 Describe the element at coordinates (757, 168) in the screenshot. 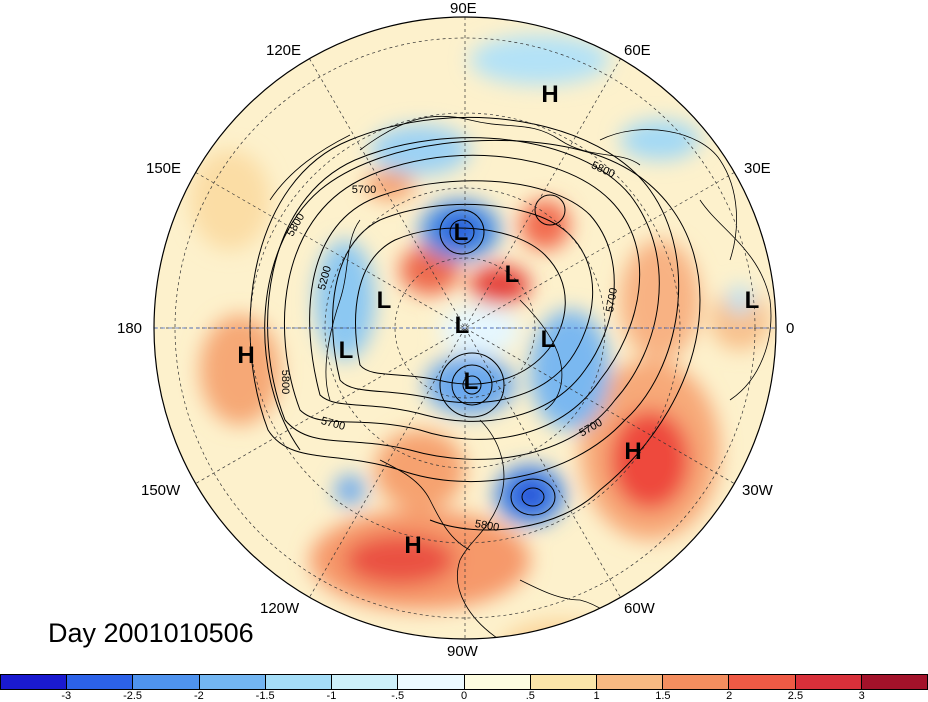

I see `lon-label-30e: 30E` at that location.